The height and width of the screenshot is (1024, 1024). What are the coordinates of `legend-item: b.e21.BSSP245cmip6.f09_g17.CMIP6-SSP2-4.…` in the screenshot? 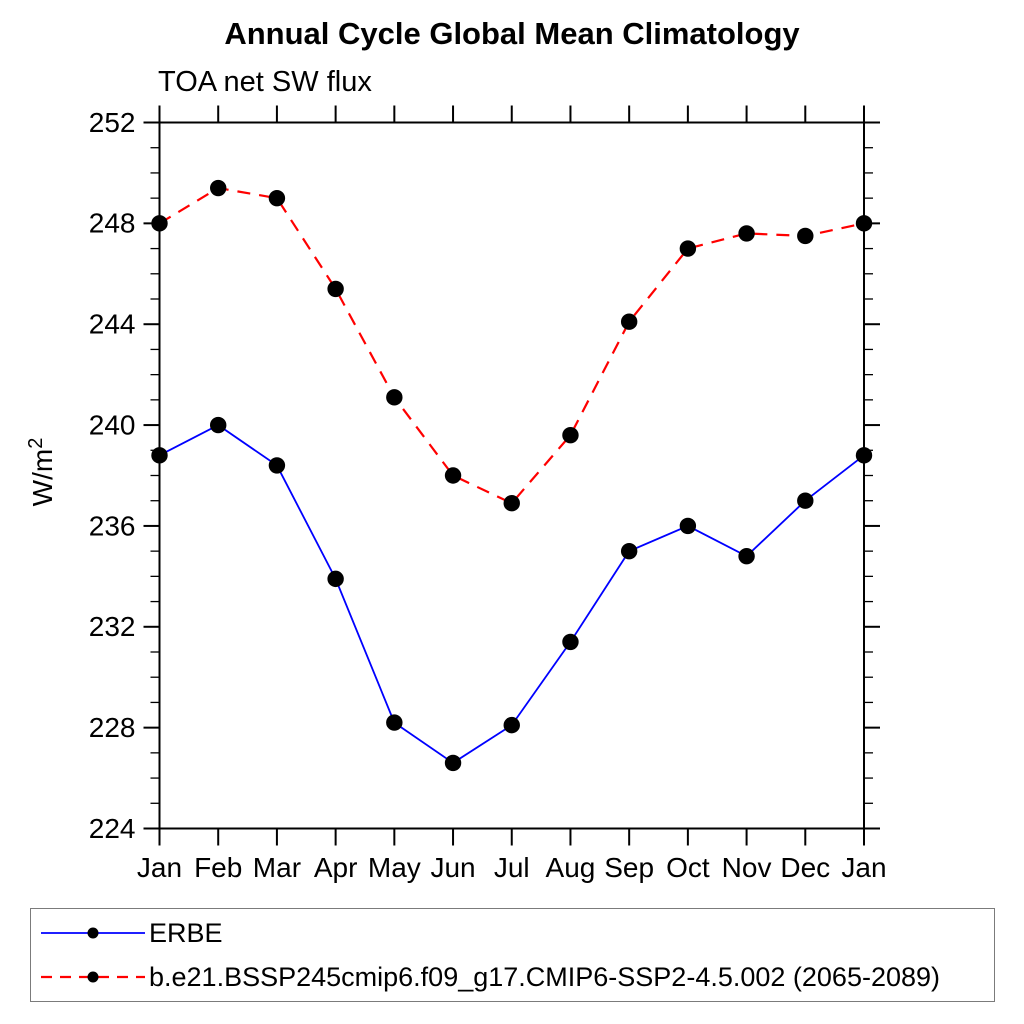 It's located at (512, 977).